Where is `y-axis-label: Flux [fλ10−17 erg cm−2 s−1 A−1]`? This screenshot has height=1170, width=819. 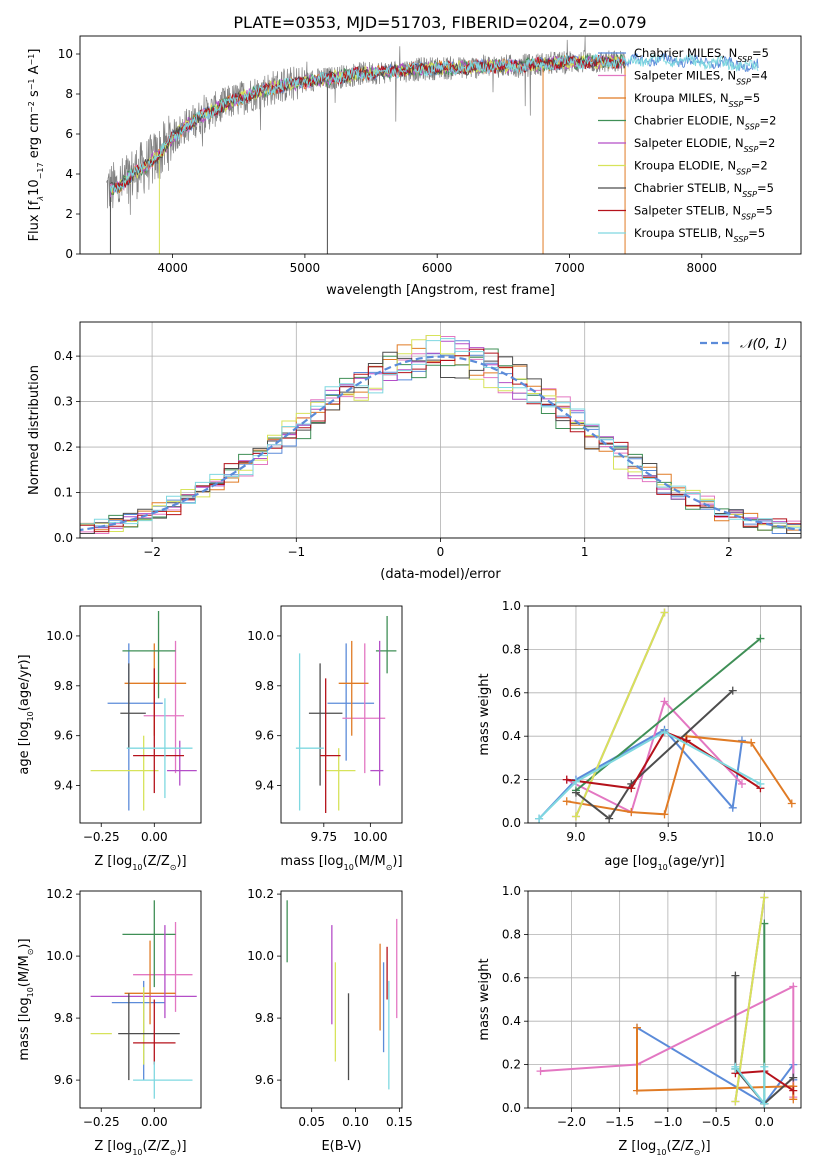 y-axis-label: Flux [fλ10−17 erg cm−2 s−1 A−1] is located at coordinates (36, 145).